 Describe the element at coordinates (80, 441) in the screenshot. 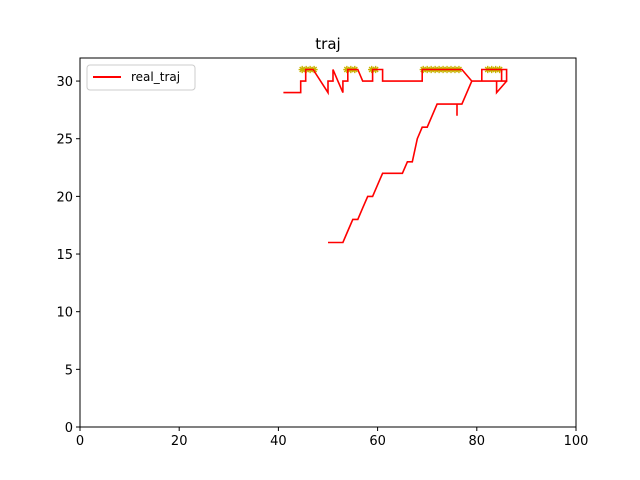

I see `x-tick-label: 0` at that location.